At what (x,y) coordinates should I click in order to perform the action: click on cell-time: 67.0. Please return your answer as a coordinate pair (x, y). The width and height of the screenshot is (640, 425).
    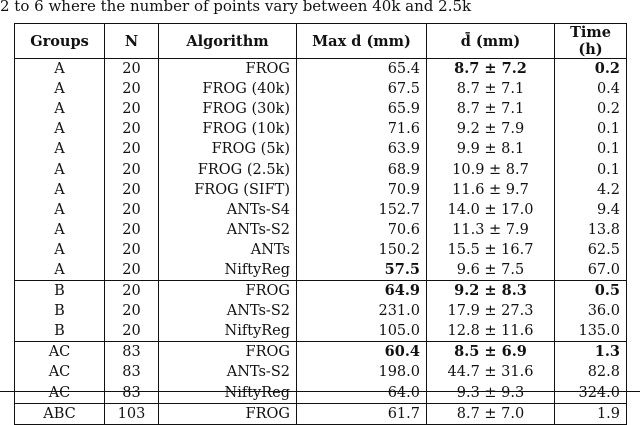
    Looking at the image, I should click on (590, 270).